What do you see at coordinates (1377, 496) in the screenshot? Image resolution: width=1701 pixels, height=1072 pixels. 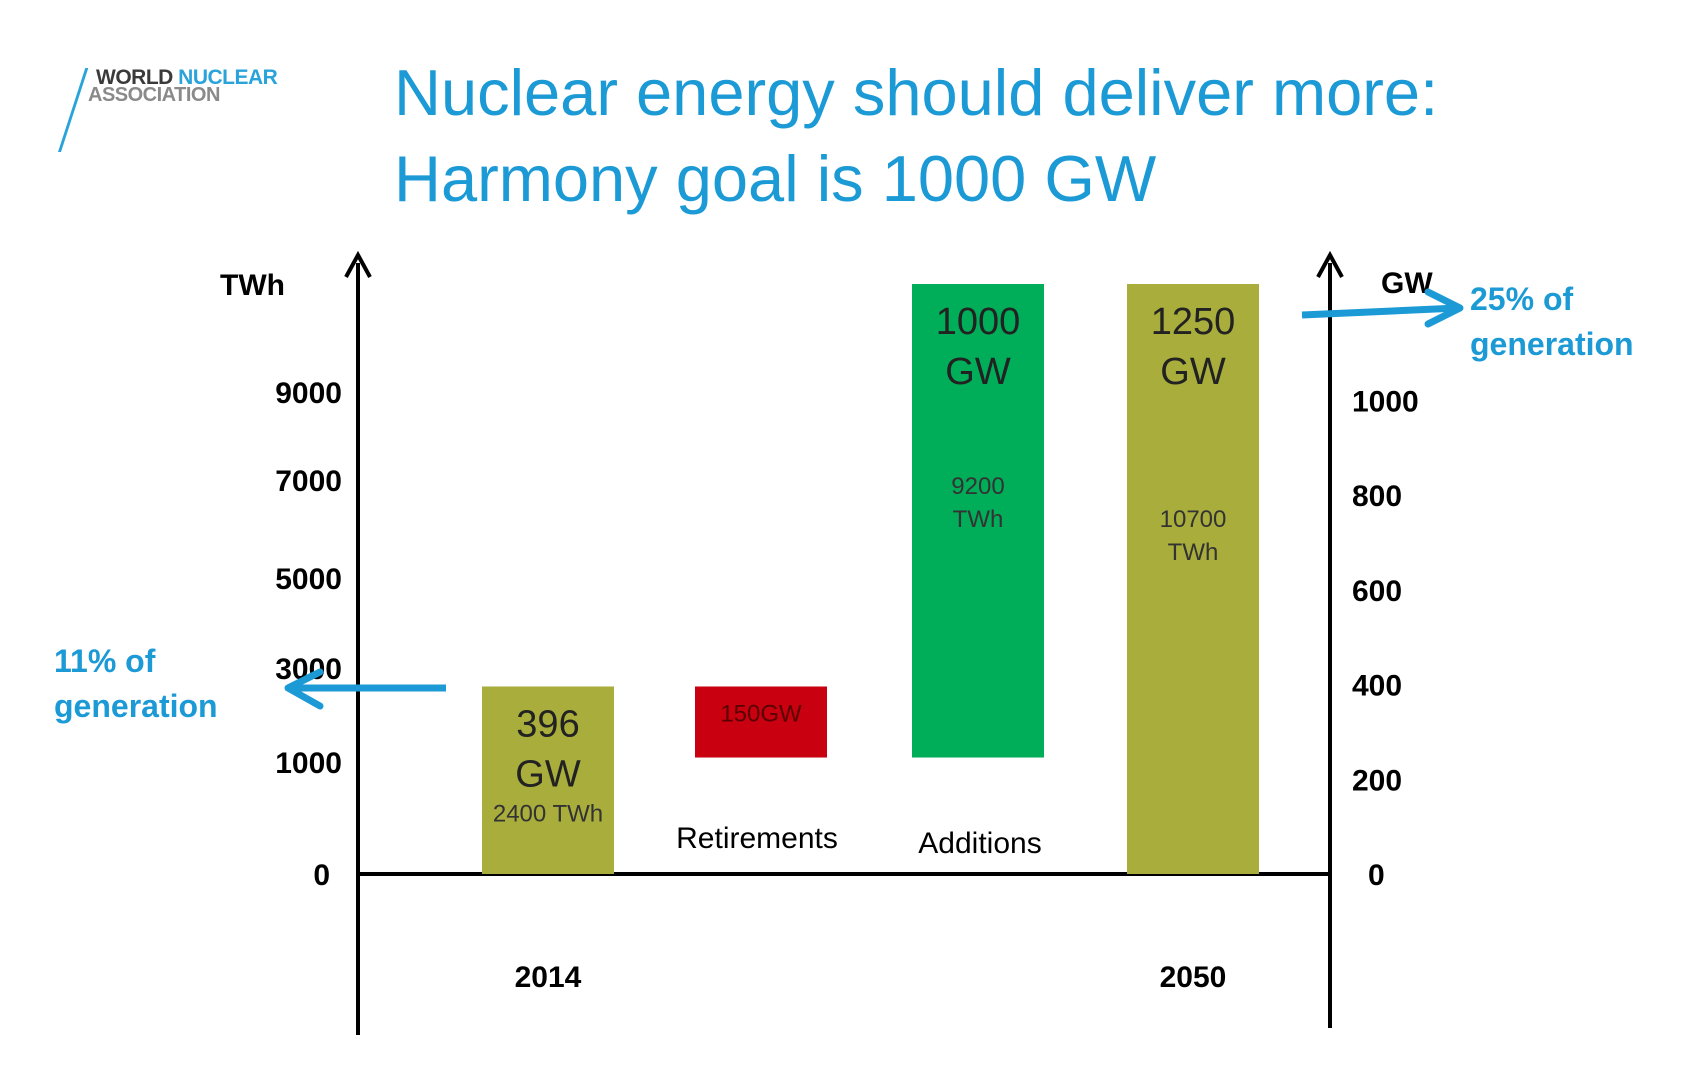 I see `right-tick-label: 800` at bounding box center [1377, 496].